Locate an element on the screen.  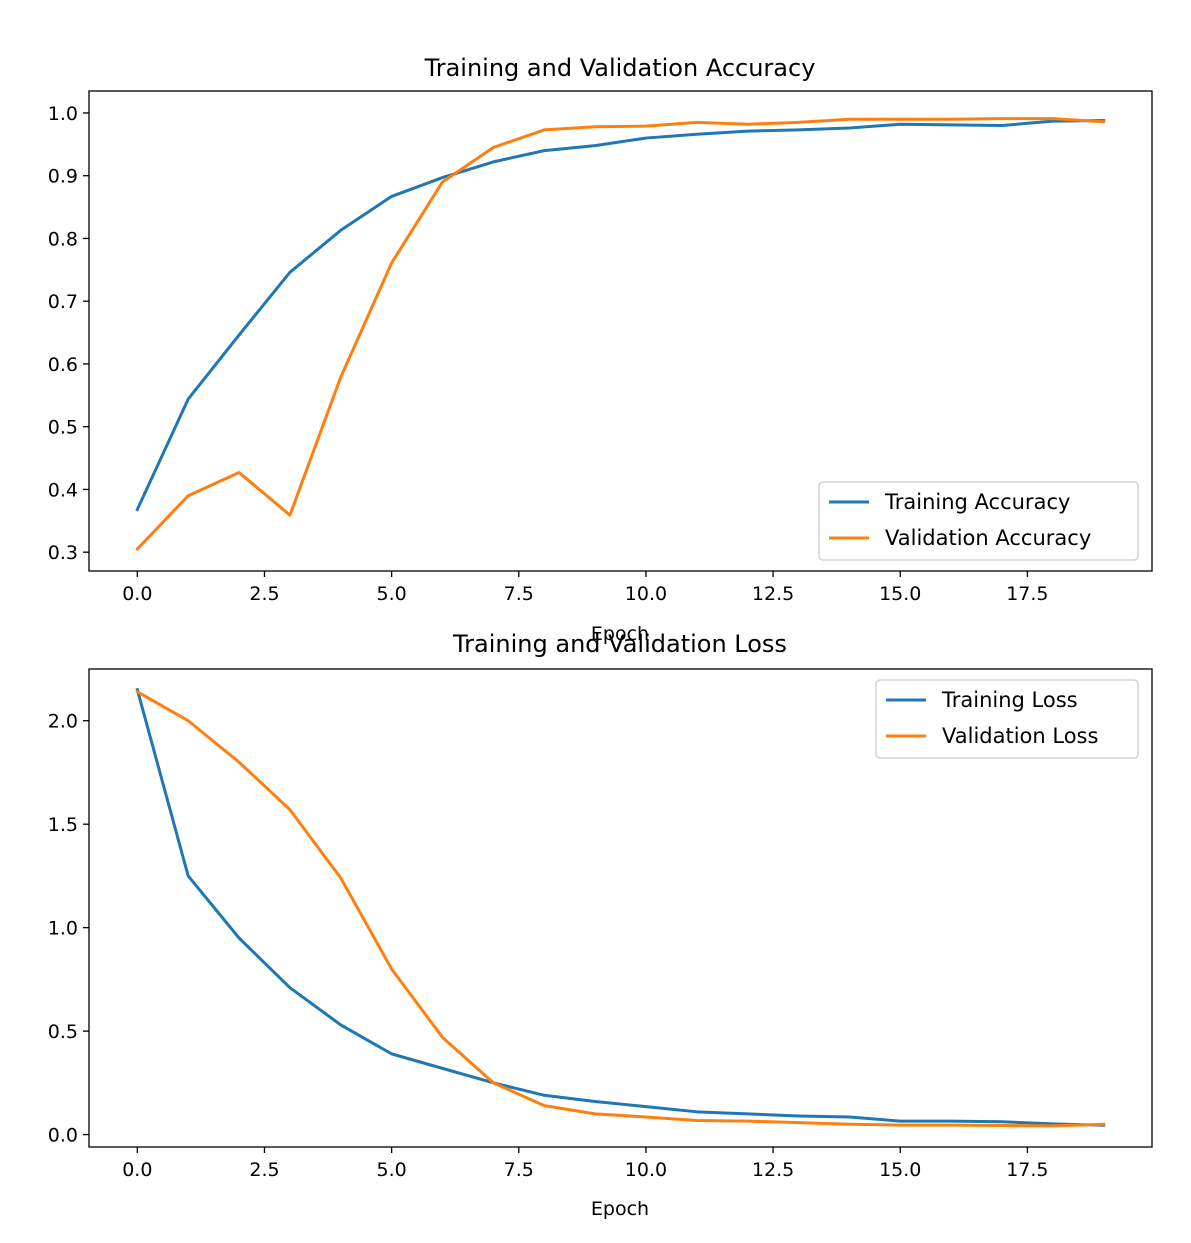
accuracy-legend: Training Accuracy Validation Accuracy is located at coordinates (978, 521).